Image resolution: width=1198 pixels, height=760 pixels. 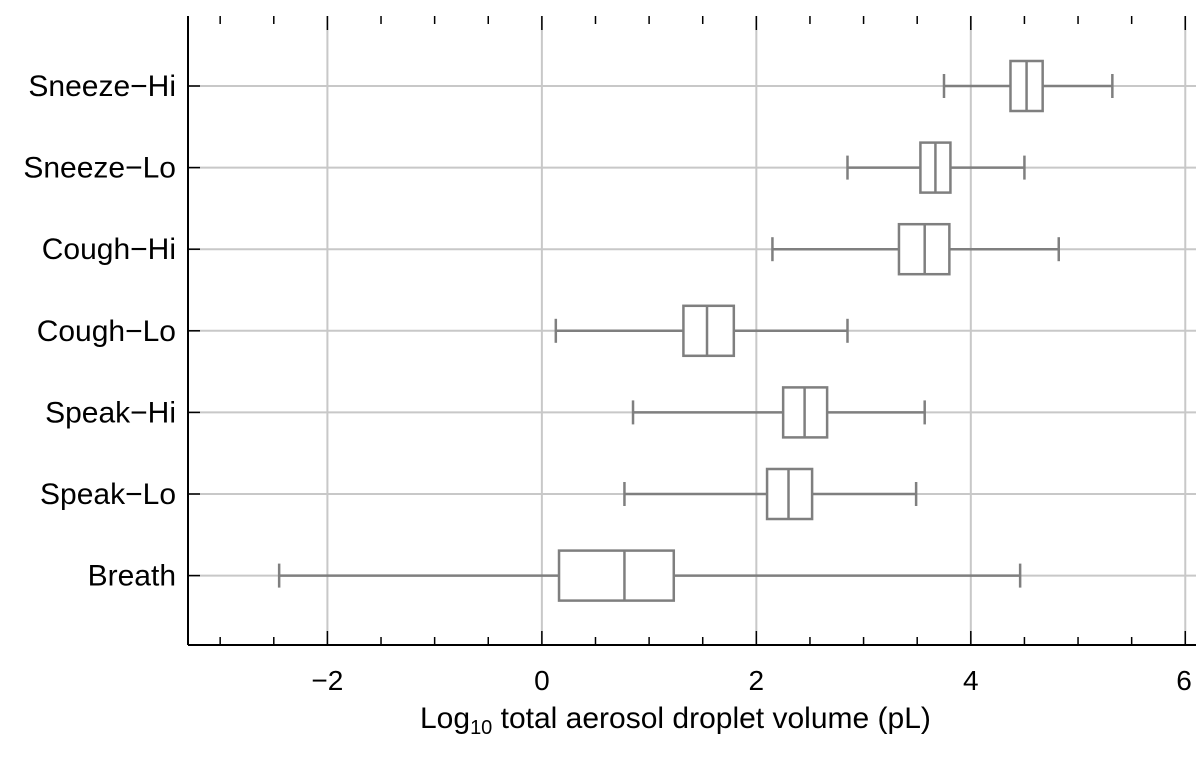 What do you see at coordinates (1184, 680) in the screenshot?
I see `x-tick-label: 6` at bounding box center [1184, 680].